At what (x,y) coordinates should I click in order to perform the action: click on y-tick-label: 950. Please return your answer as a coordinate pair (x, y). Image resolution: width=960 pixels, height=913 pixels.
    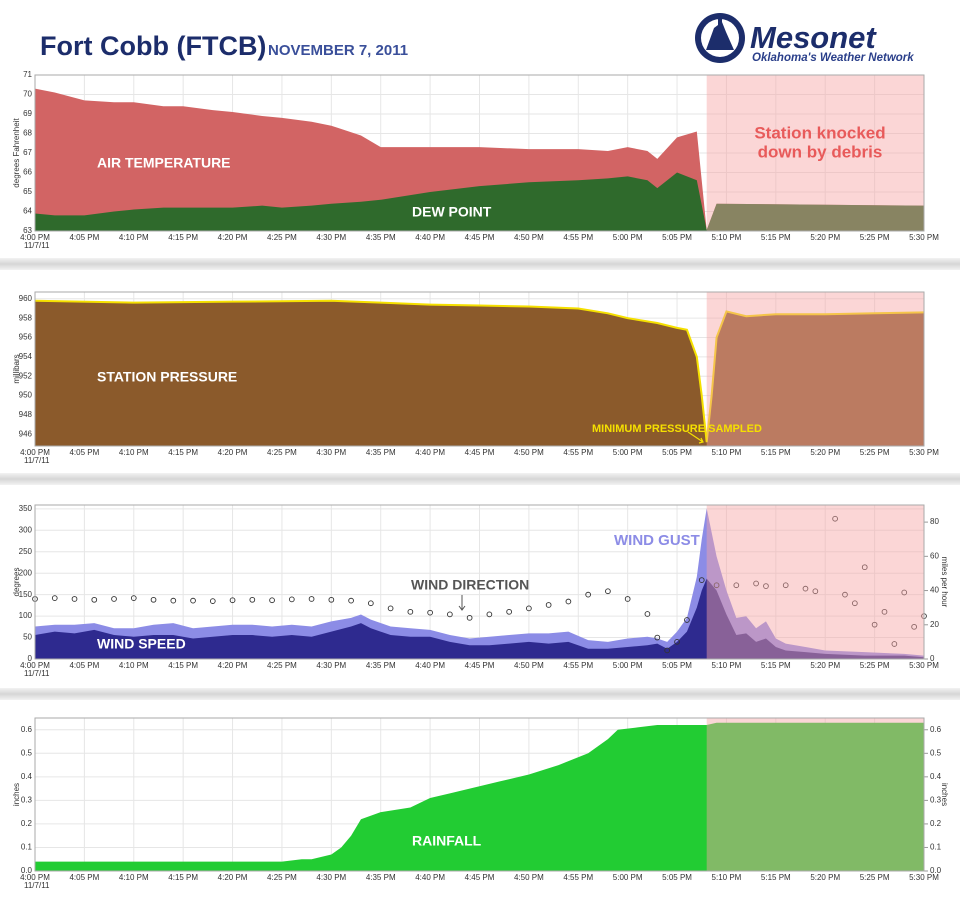
    Looking at the image, I should click on (26, 395).